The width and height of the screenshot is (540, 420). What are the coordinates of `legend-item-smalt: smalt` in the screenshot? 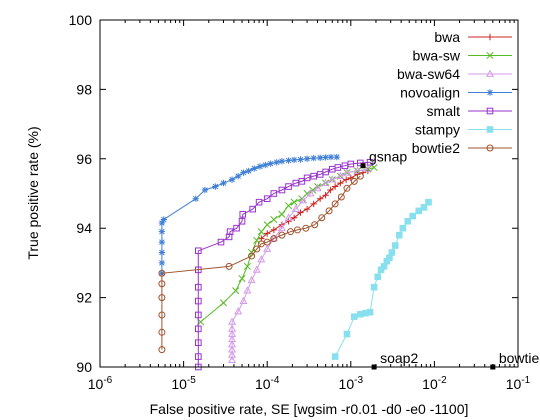 It's located at (469, 111).